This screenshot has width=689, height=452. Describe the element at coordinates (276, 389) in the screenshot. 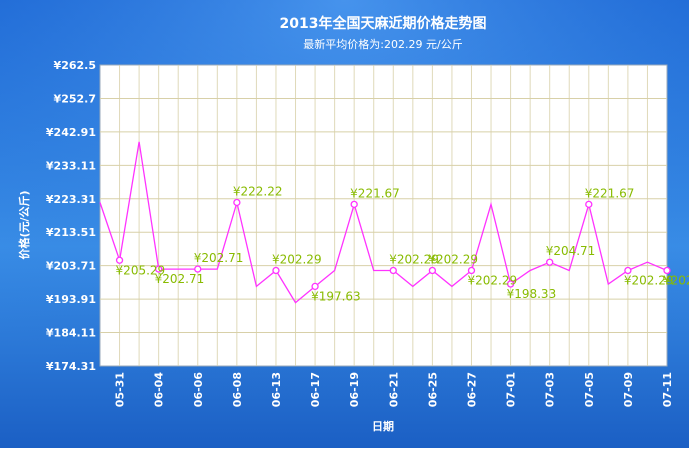

I see `x-tick-label: 06-13` at that location.